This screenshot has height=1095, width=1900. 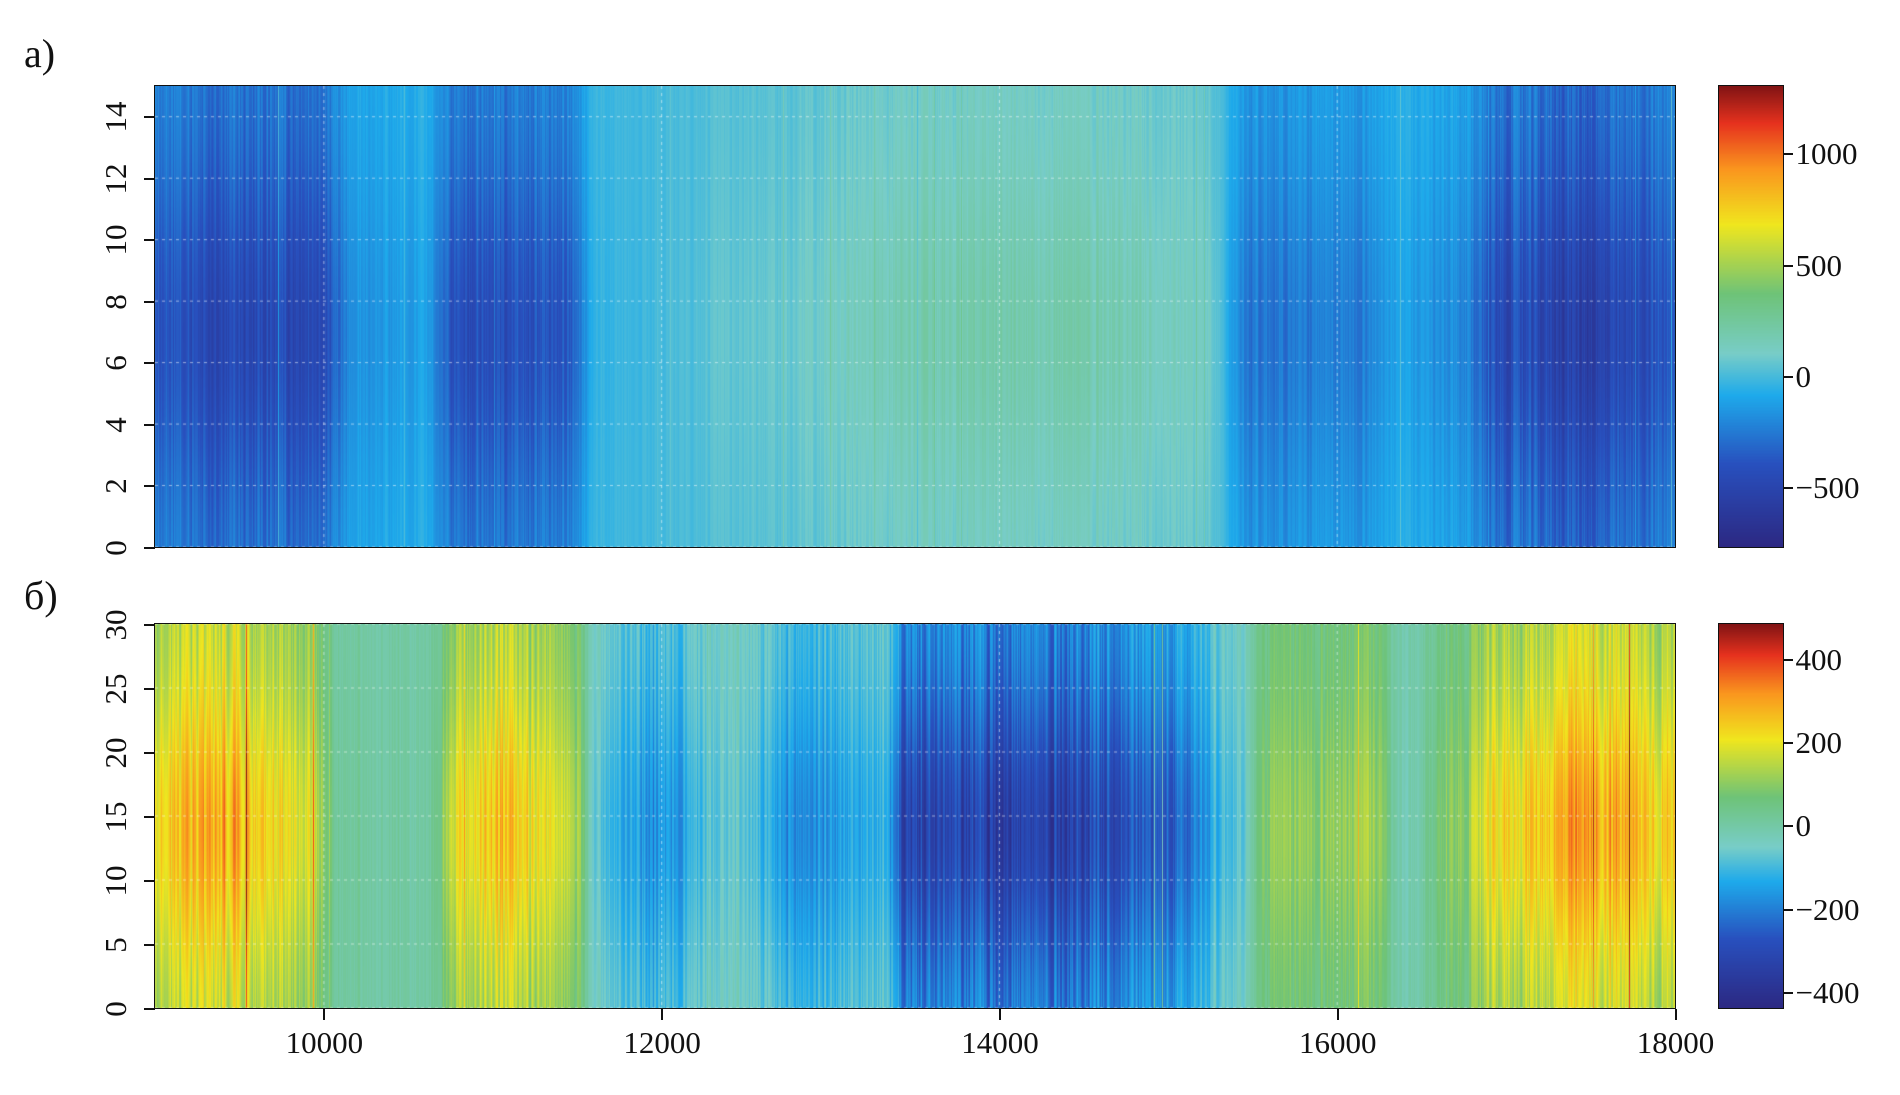 I want to click on x-tick-label: 14000, so click(x=1000, y=1042).